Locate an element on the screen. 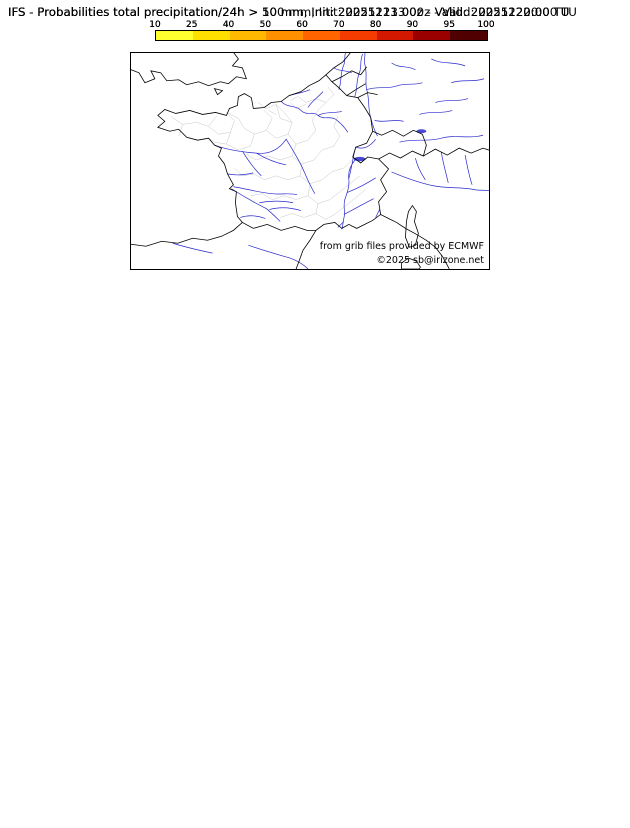  colorbar-tick-row: 10 25 40 50 60 70 80 90 95 100 is located at coordinates (321, 25).